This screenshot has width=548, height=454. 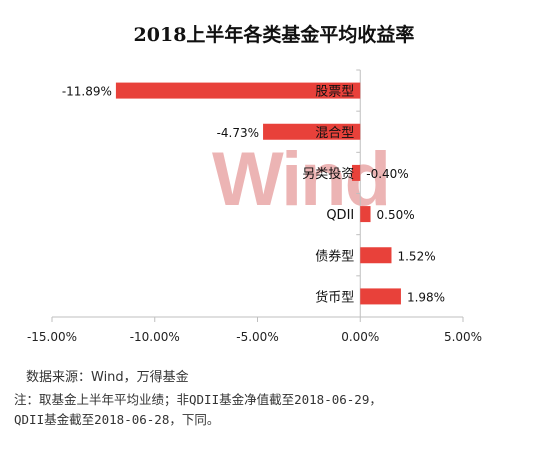 I want to click on category-label: 另类投资, so click(x=328, y=174).